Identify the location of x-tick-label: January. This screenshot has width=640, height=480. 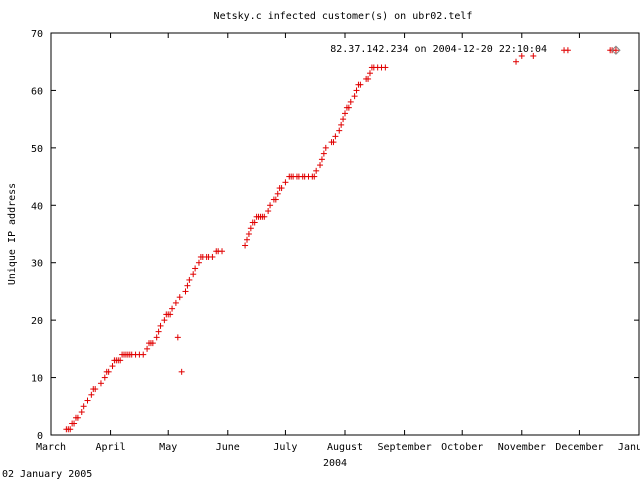
(629, 447).